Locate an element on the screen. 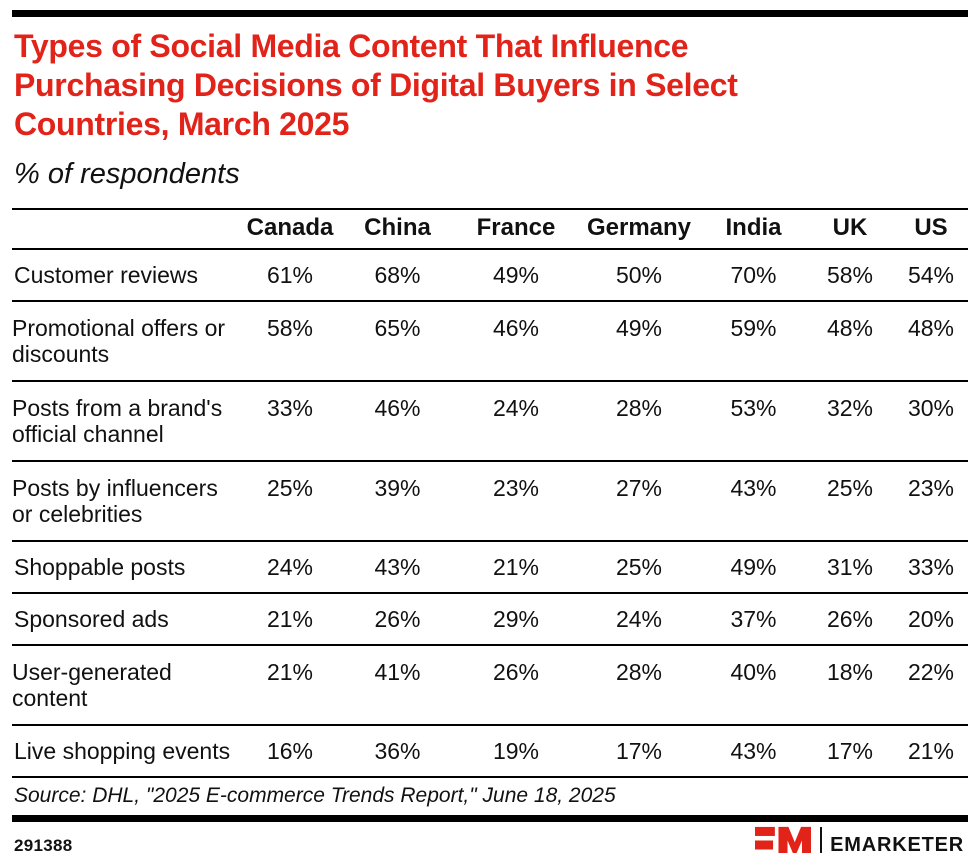 Image resolution: width=980 pixels, height=853 pixels. cell-value: 37% is located at coordinates (753, 619).